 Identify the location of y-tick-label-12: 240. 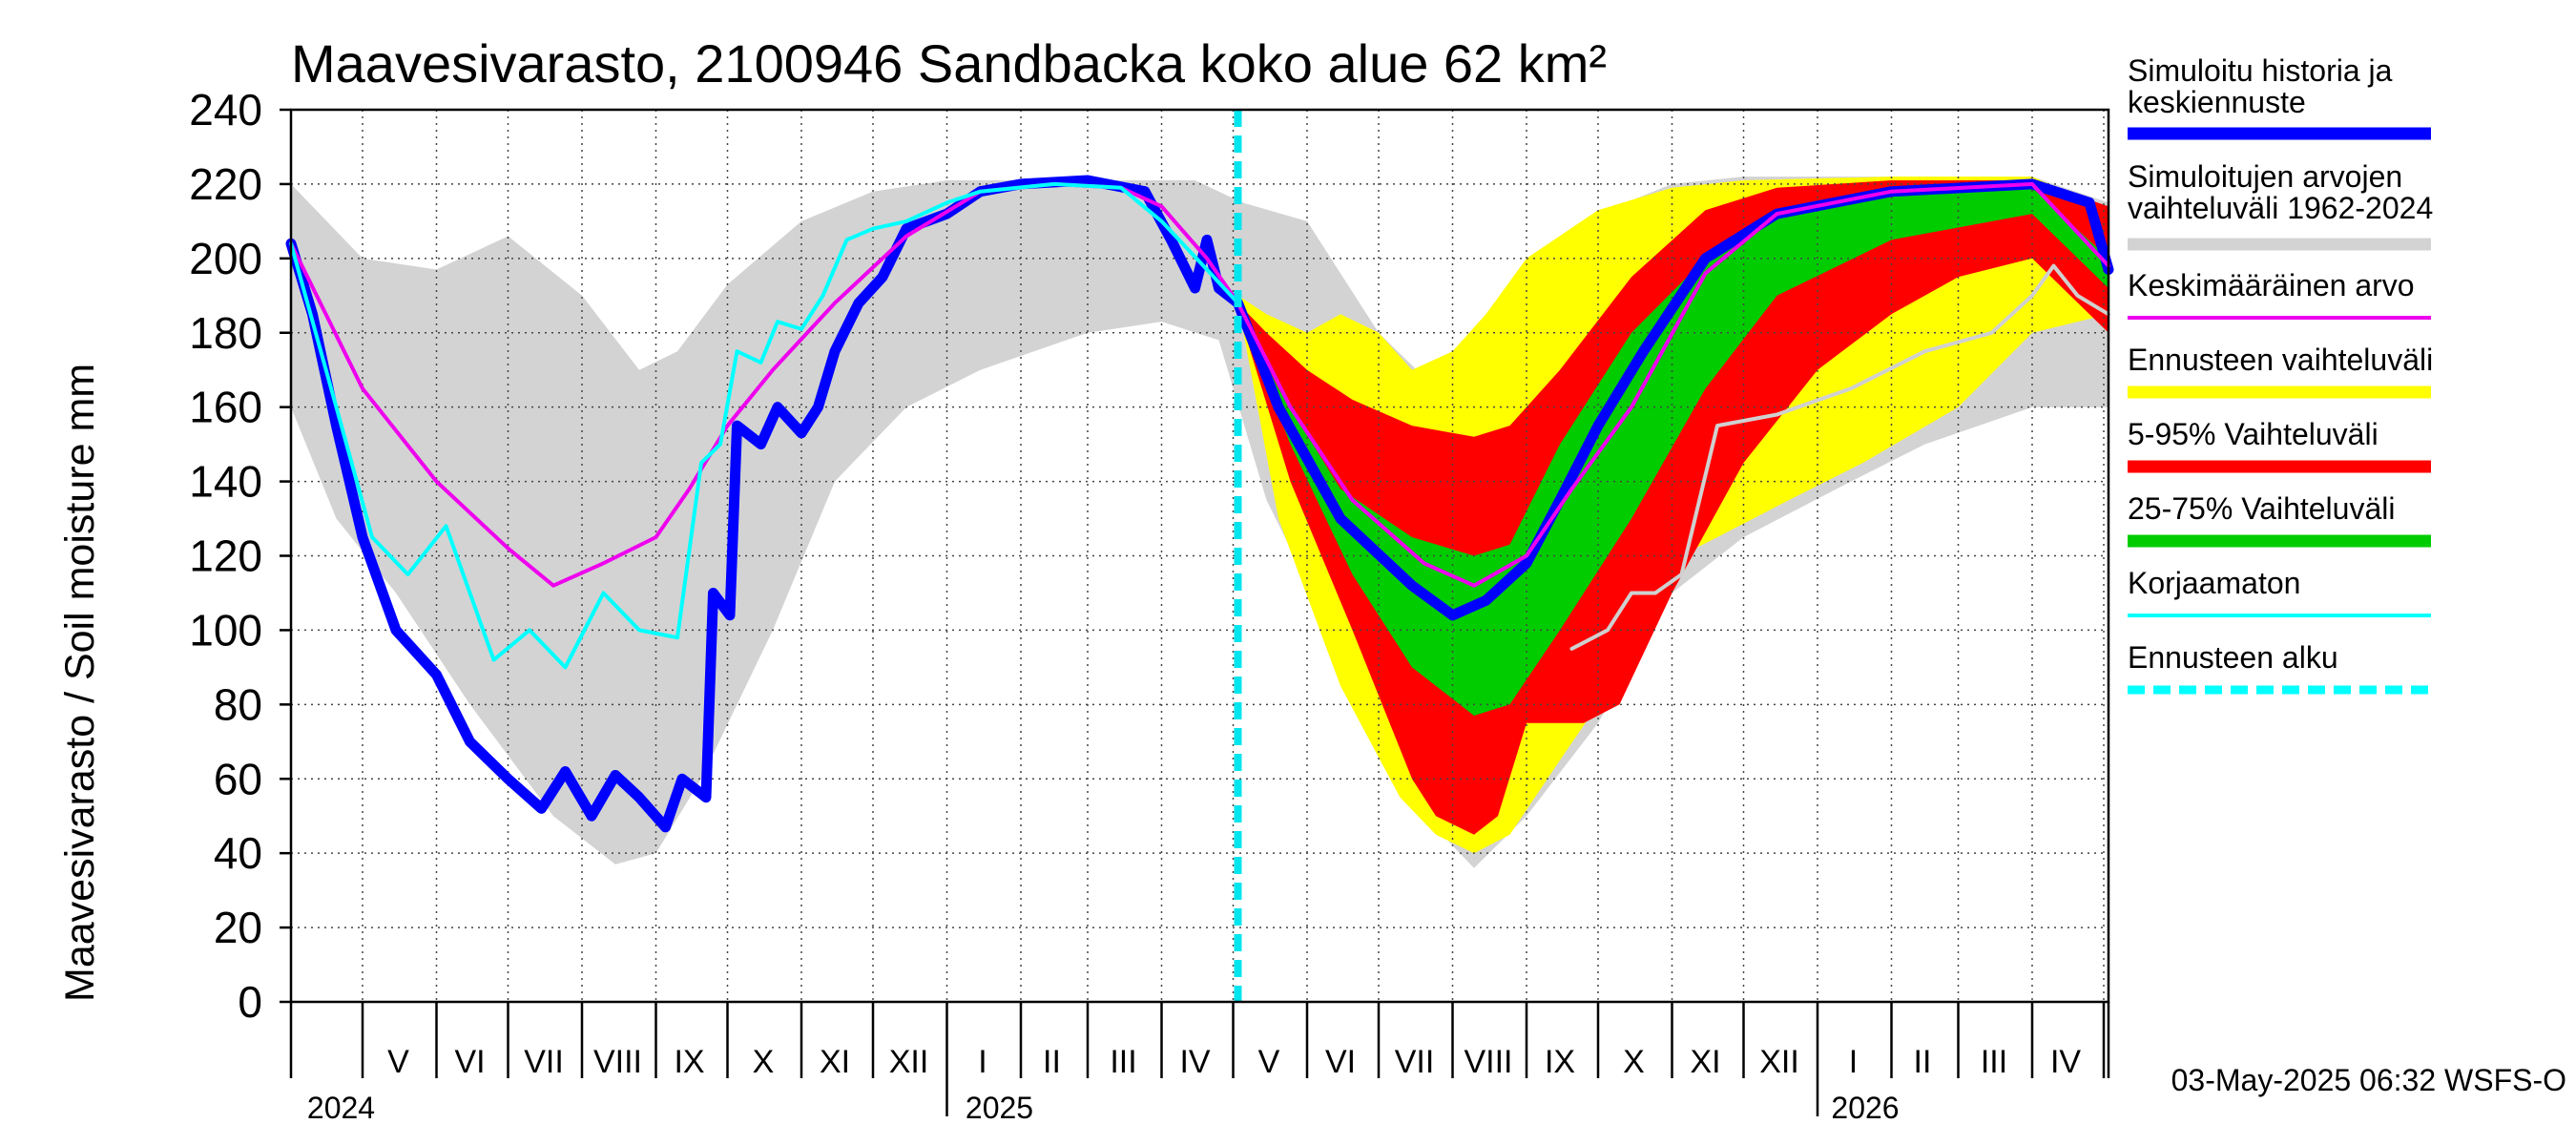
(225, 110).